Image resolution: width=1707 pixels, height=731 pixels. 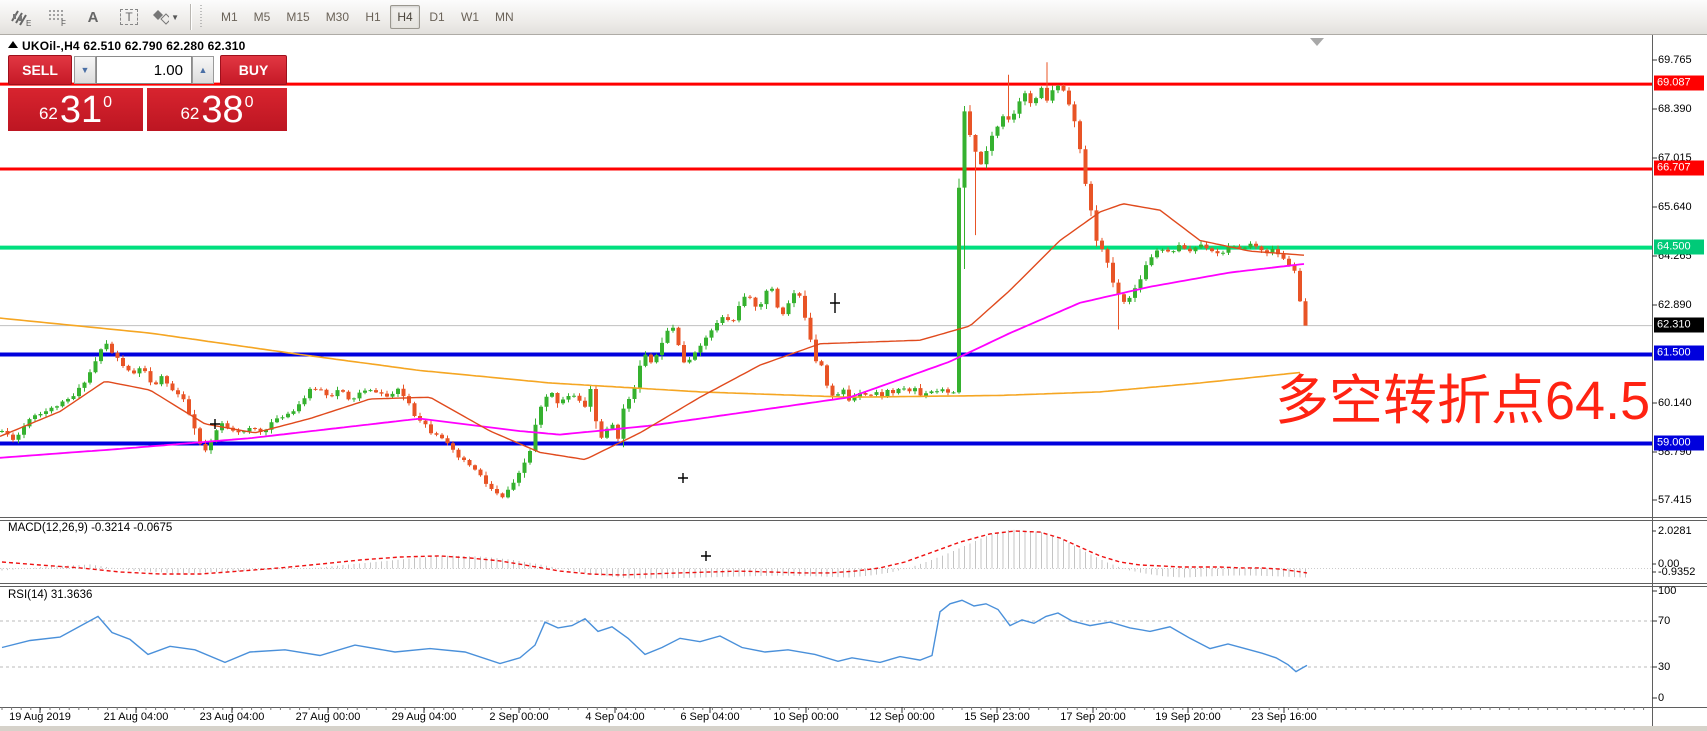 I want to click on window-bottom-edge, so click(x=853, y=728).